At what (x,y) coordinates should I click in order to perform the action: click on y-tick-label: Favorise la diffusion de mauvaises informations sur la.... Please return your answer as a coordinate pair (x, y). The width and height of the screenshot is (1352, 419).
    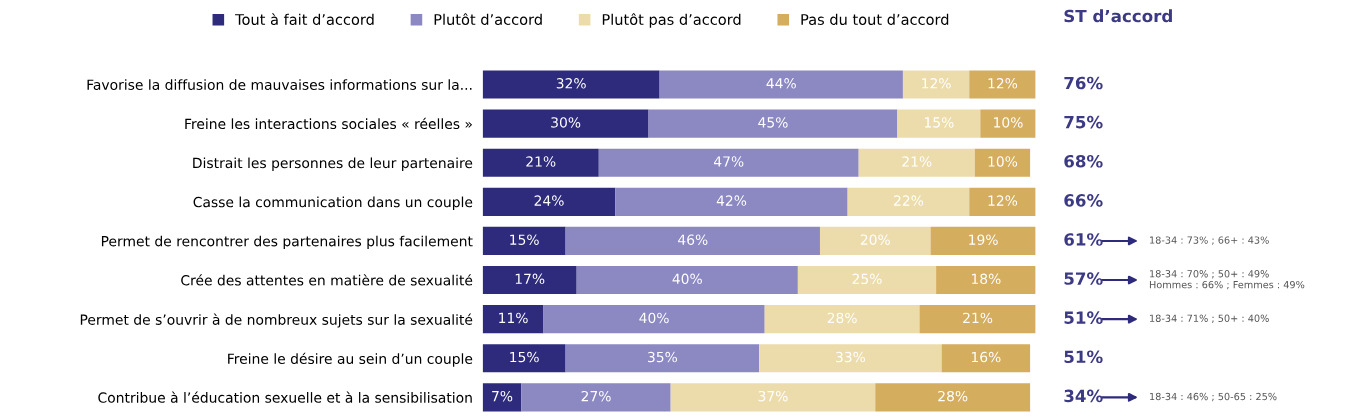
    Looking at the image, I should click on (279, 84).